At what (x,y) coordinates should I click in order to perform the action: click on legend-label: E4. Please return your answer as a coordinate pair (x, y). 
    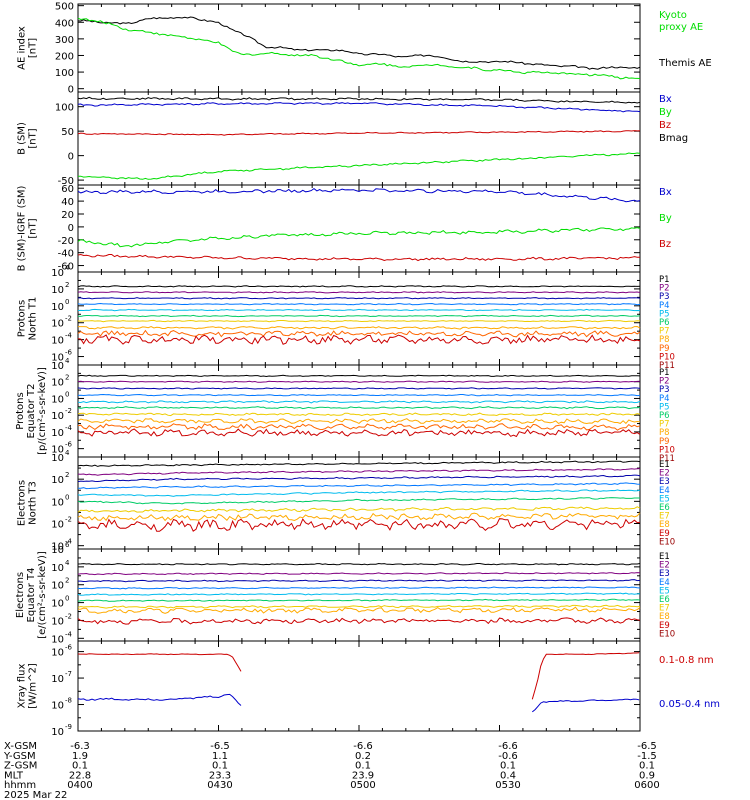
    Looking at the image, I should click on (664, 583).